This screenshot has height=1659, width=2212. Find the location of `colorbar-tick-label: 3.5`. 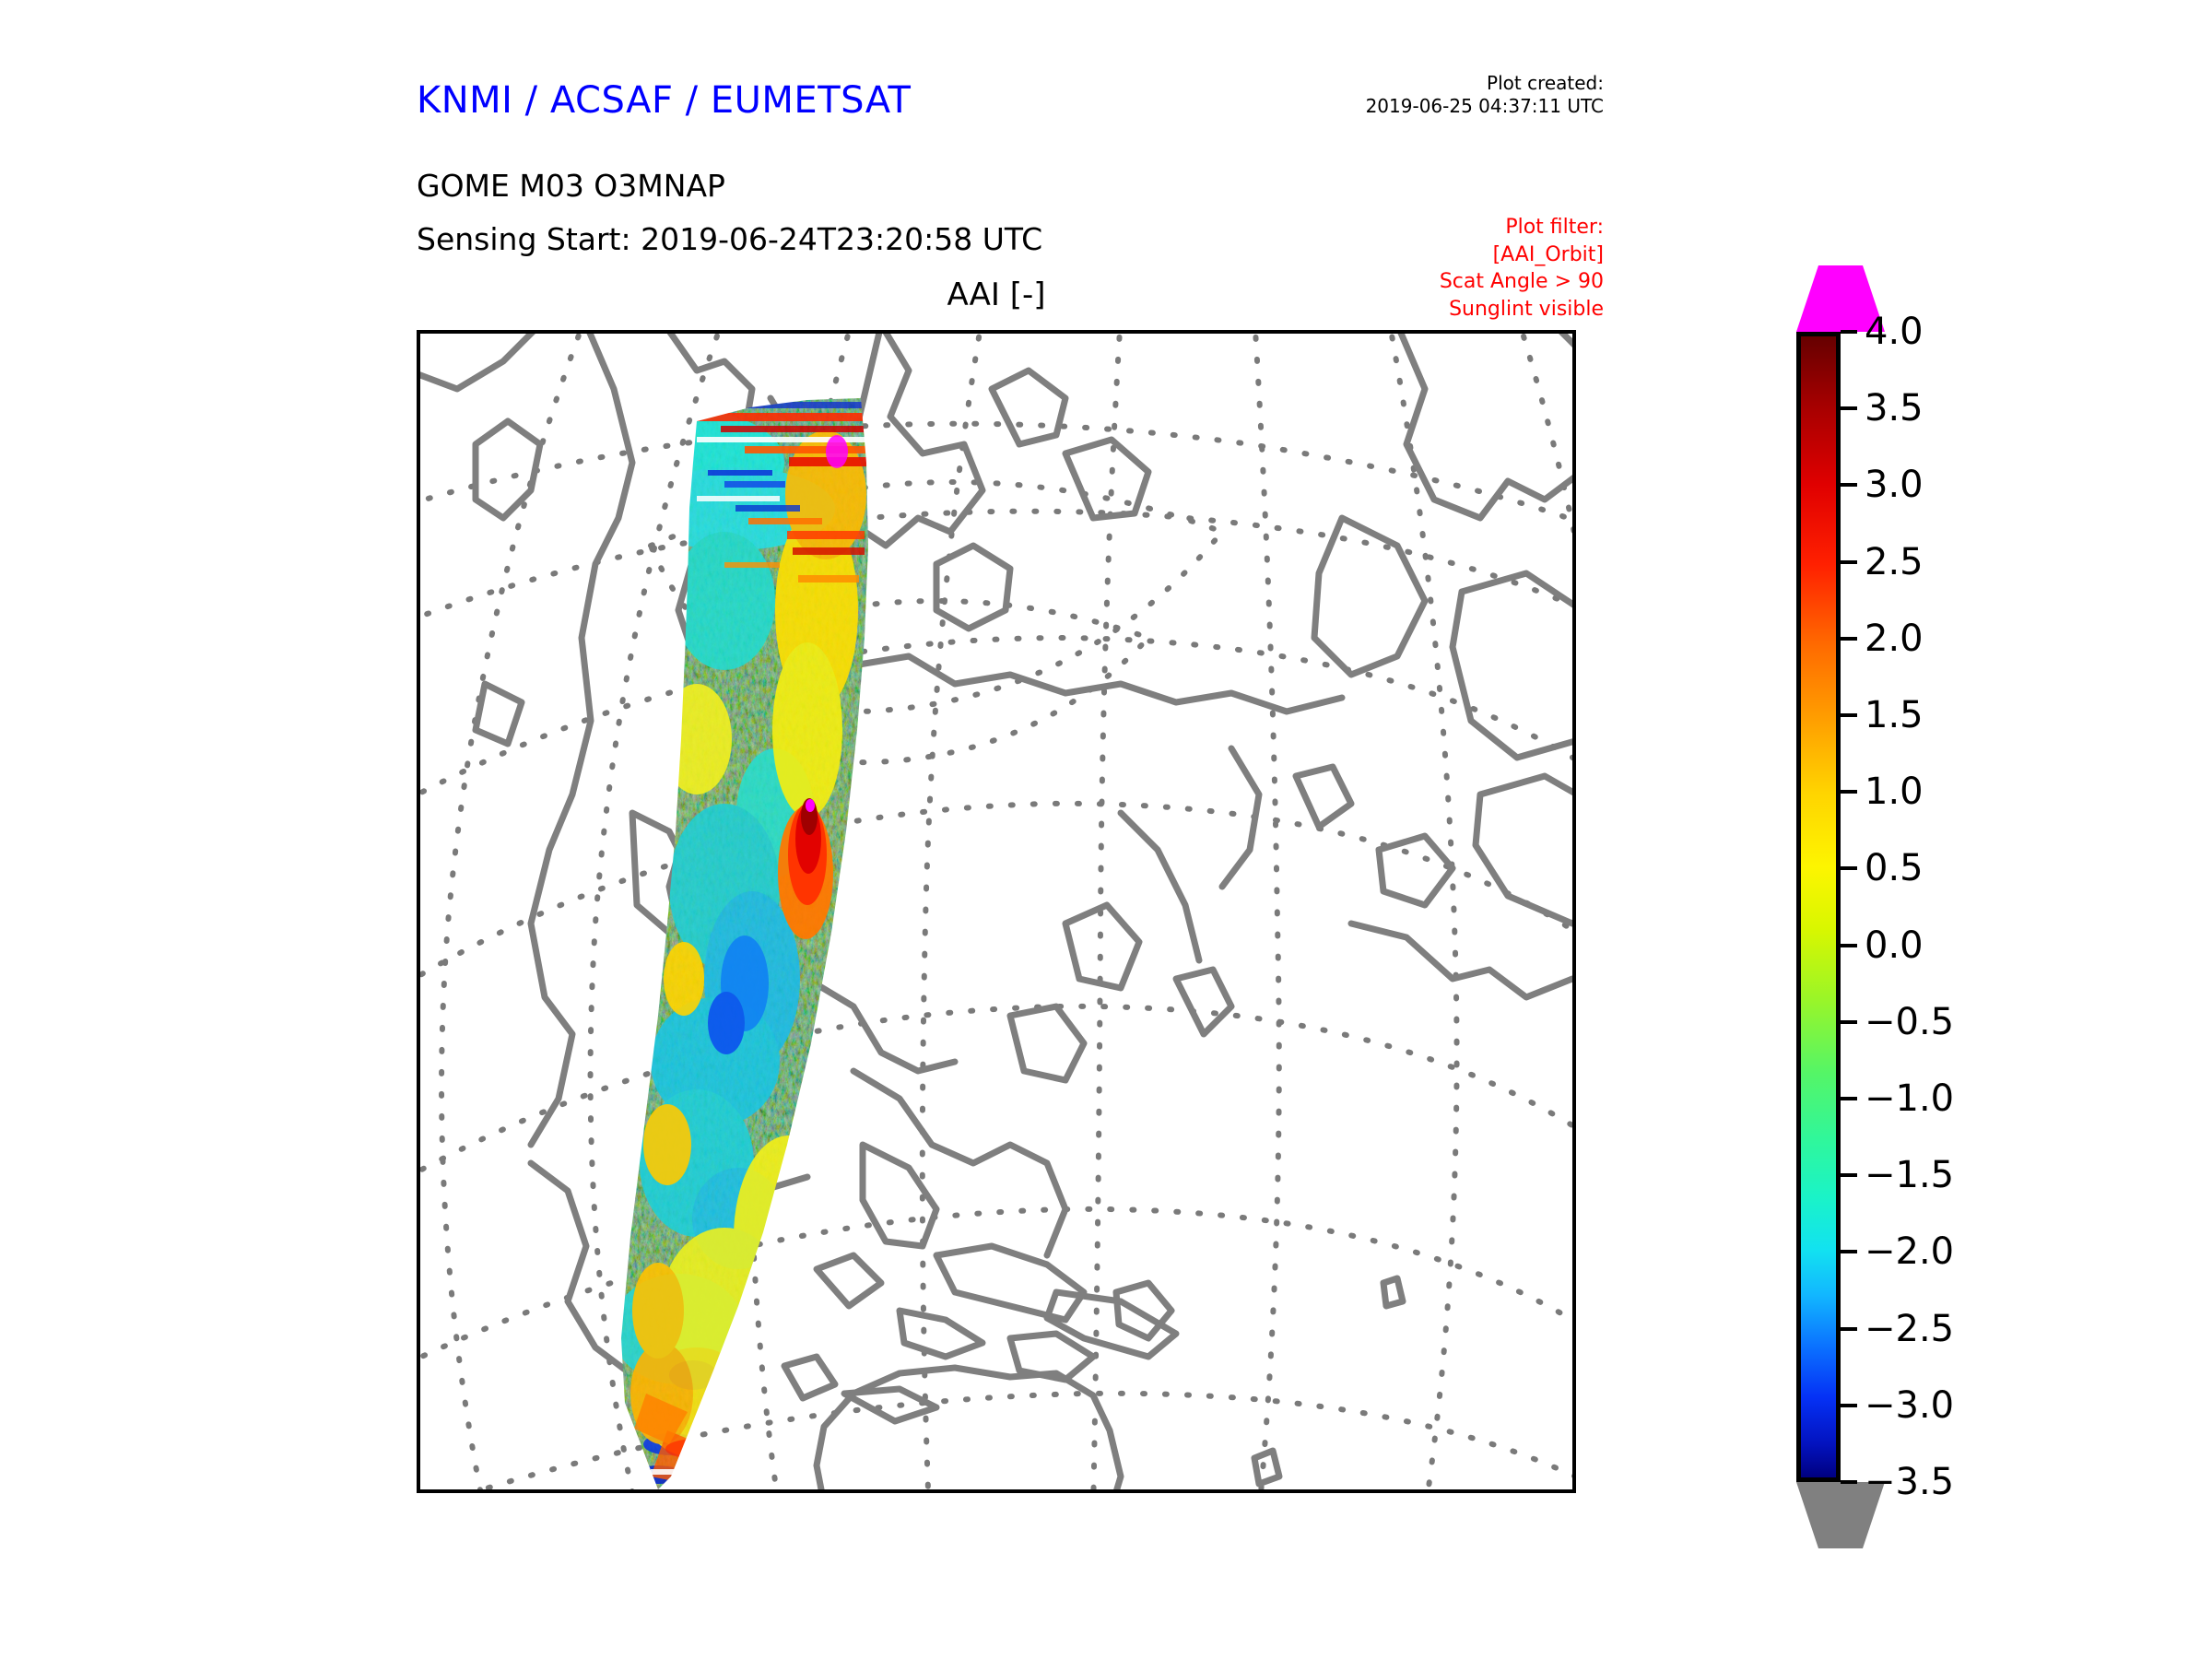

colorbar-tick-label: 3.5 is located at coordinates (1894, 408).